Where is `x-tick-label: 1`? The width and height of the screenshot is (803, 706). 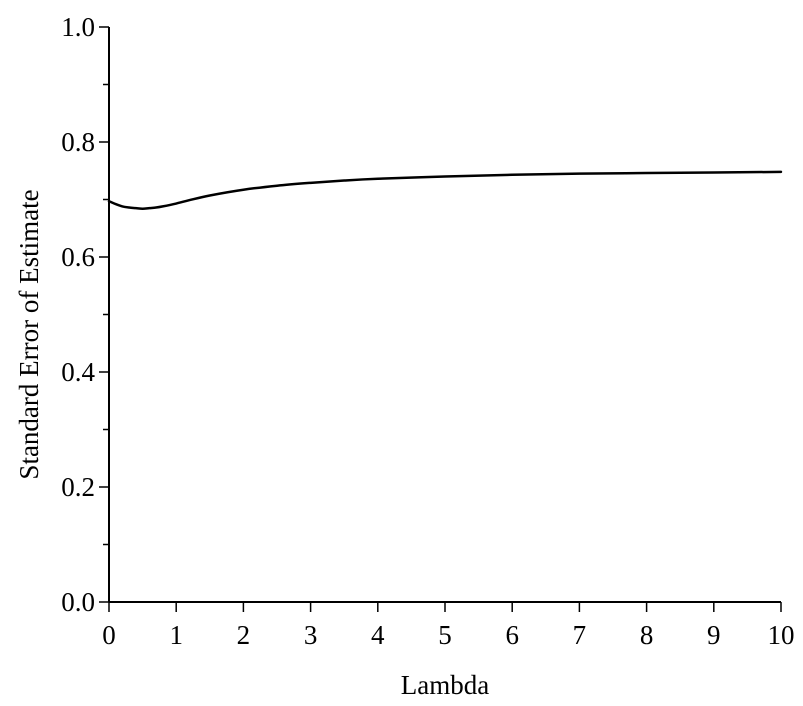 x-tick-label: 1 is located at coordinates (176, 635).